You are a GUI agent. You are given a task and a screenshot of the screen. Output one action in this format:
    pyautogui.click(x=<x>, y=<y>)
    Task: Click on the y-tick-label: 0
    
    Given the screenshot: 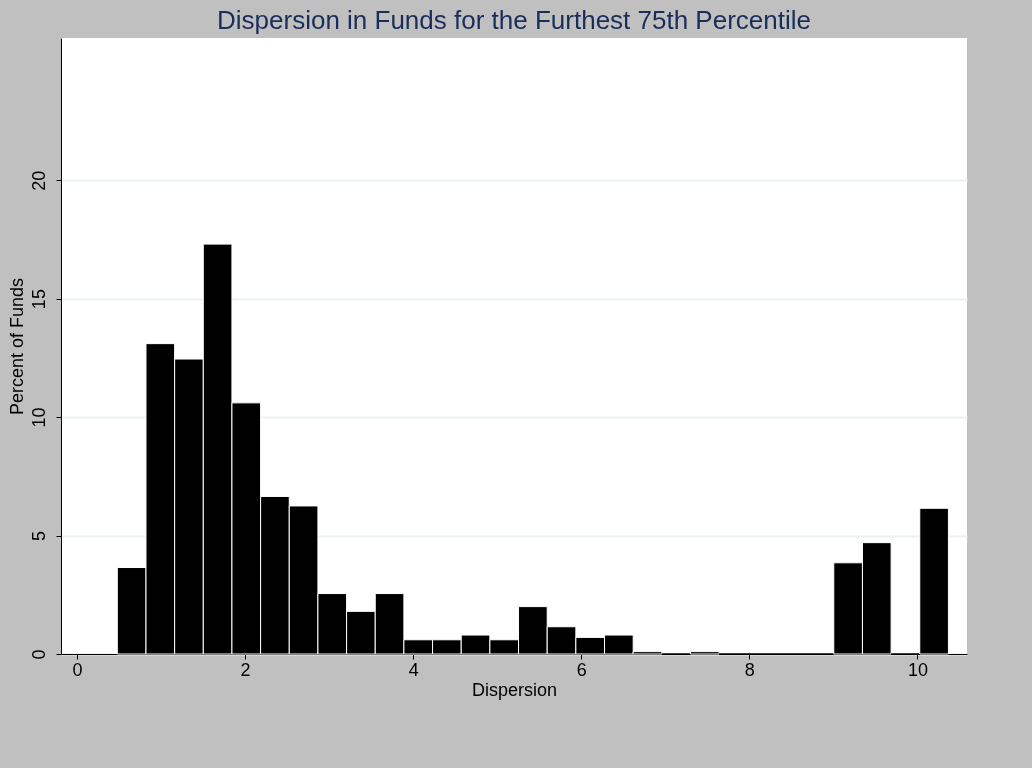 What is the action you would take?
    pyautogui.click(x=38, y=654)
    